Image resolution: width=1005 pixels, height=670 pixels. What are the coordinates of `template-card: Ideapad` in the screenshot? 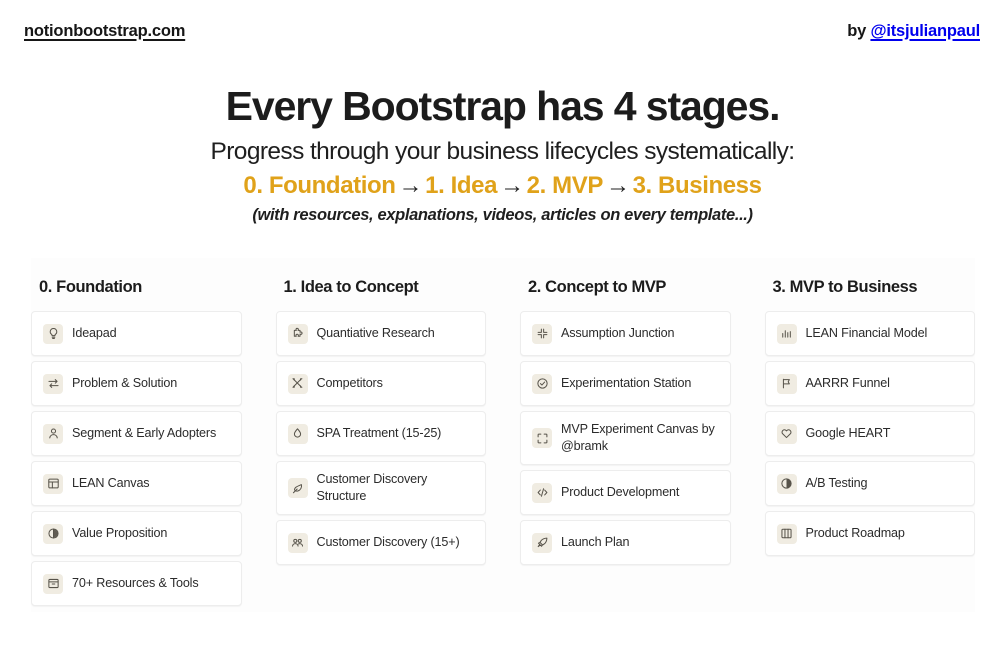 It's located at (136, 333).